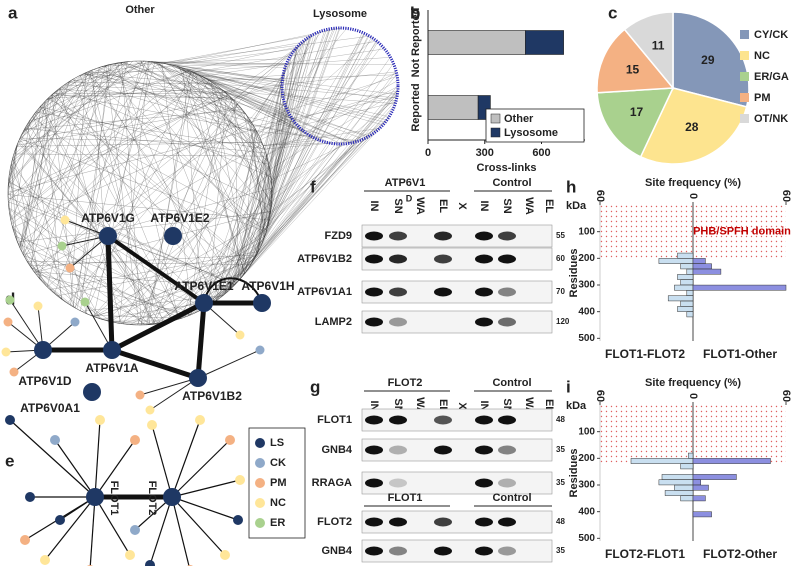 The height and width of the screenshot is (566, 798). What do you see at coordinates (600, 396) in the screenshot?
I see `x-tick-label: 60` at bounding box center [600, 396].